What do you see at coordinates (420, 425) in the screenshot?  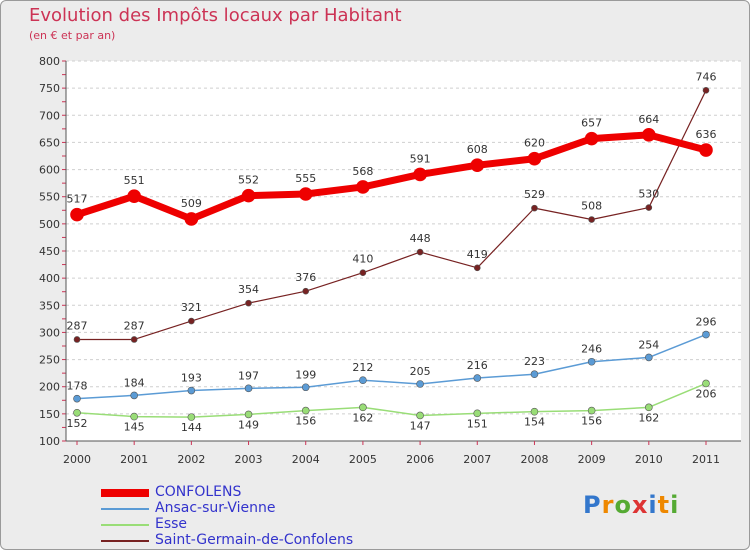 I see `data-label: 147` at bounding box center [420, 425].